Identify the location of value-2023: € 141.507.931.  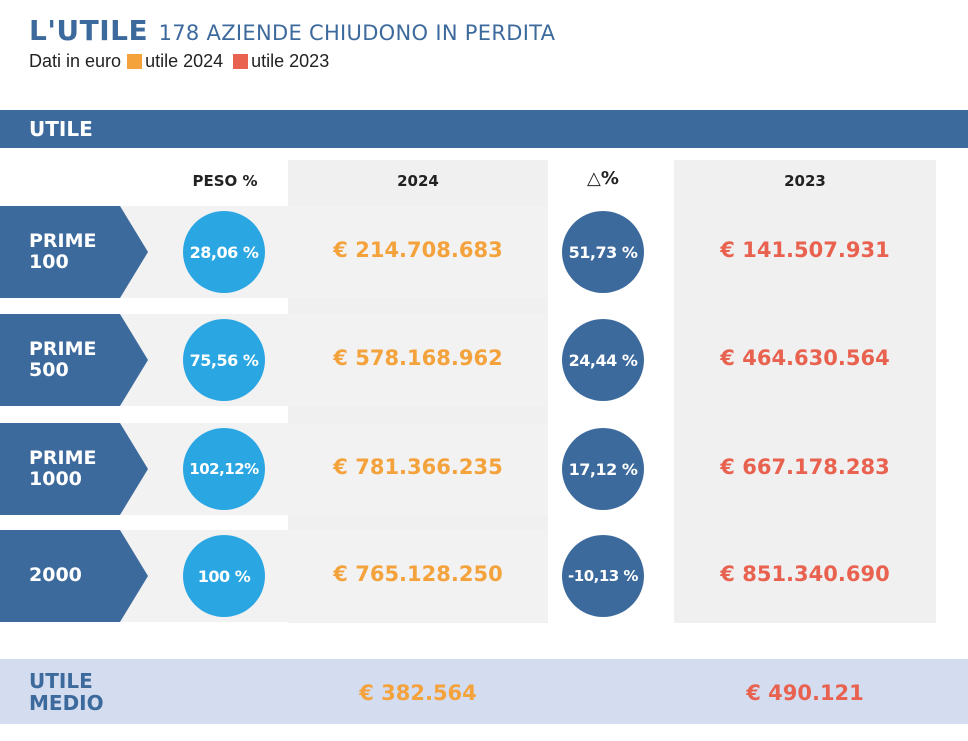
(805, 250).